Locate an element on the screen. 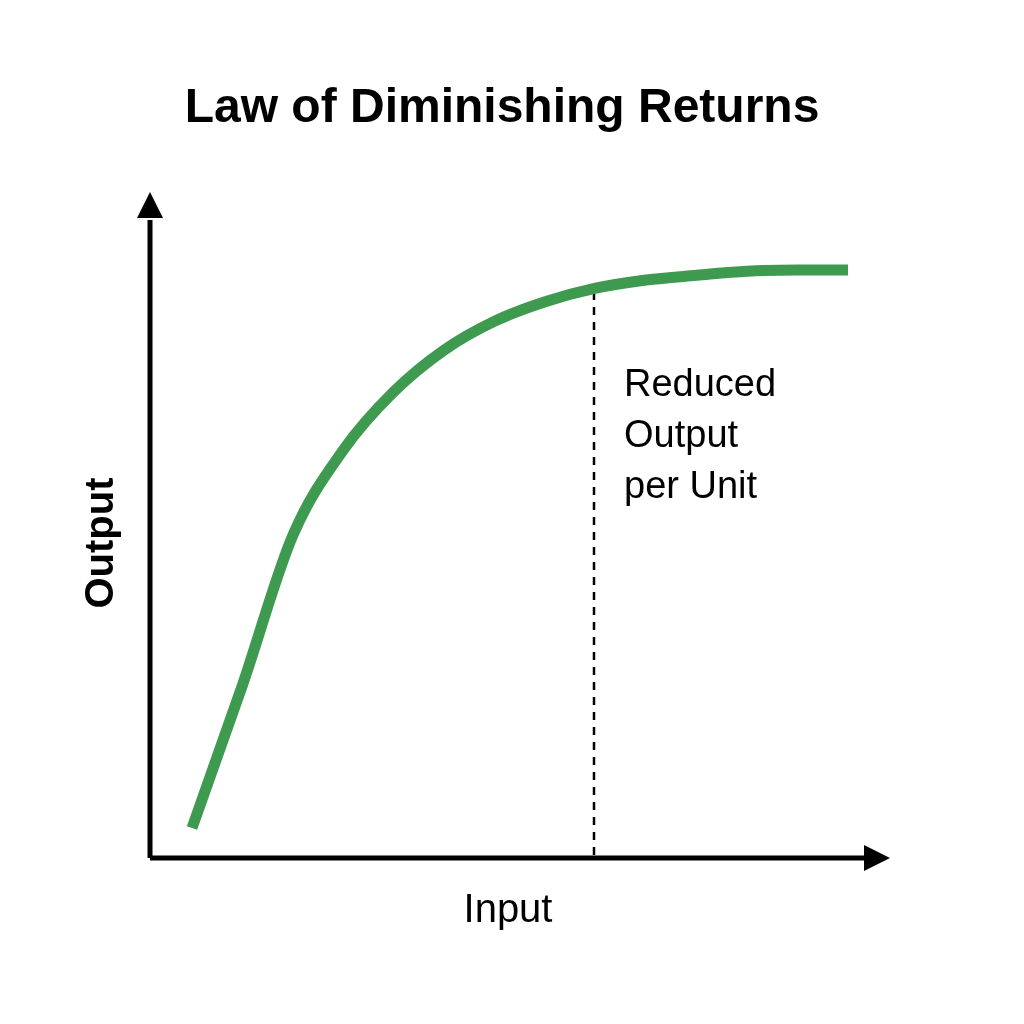  y-axis-title: Output is located at coordinates (99, 543).